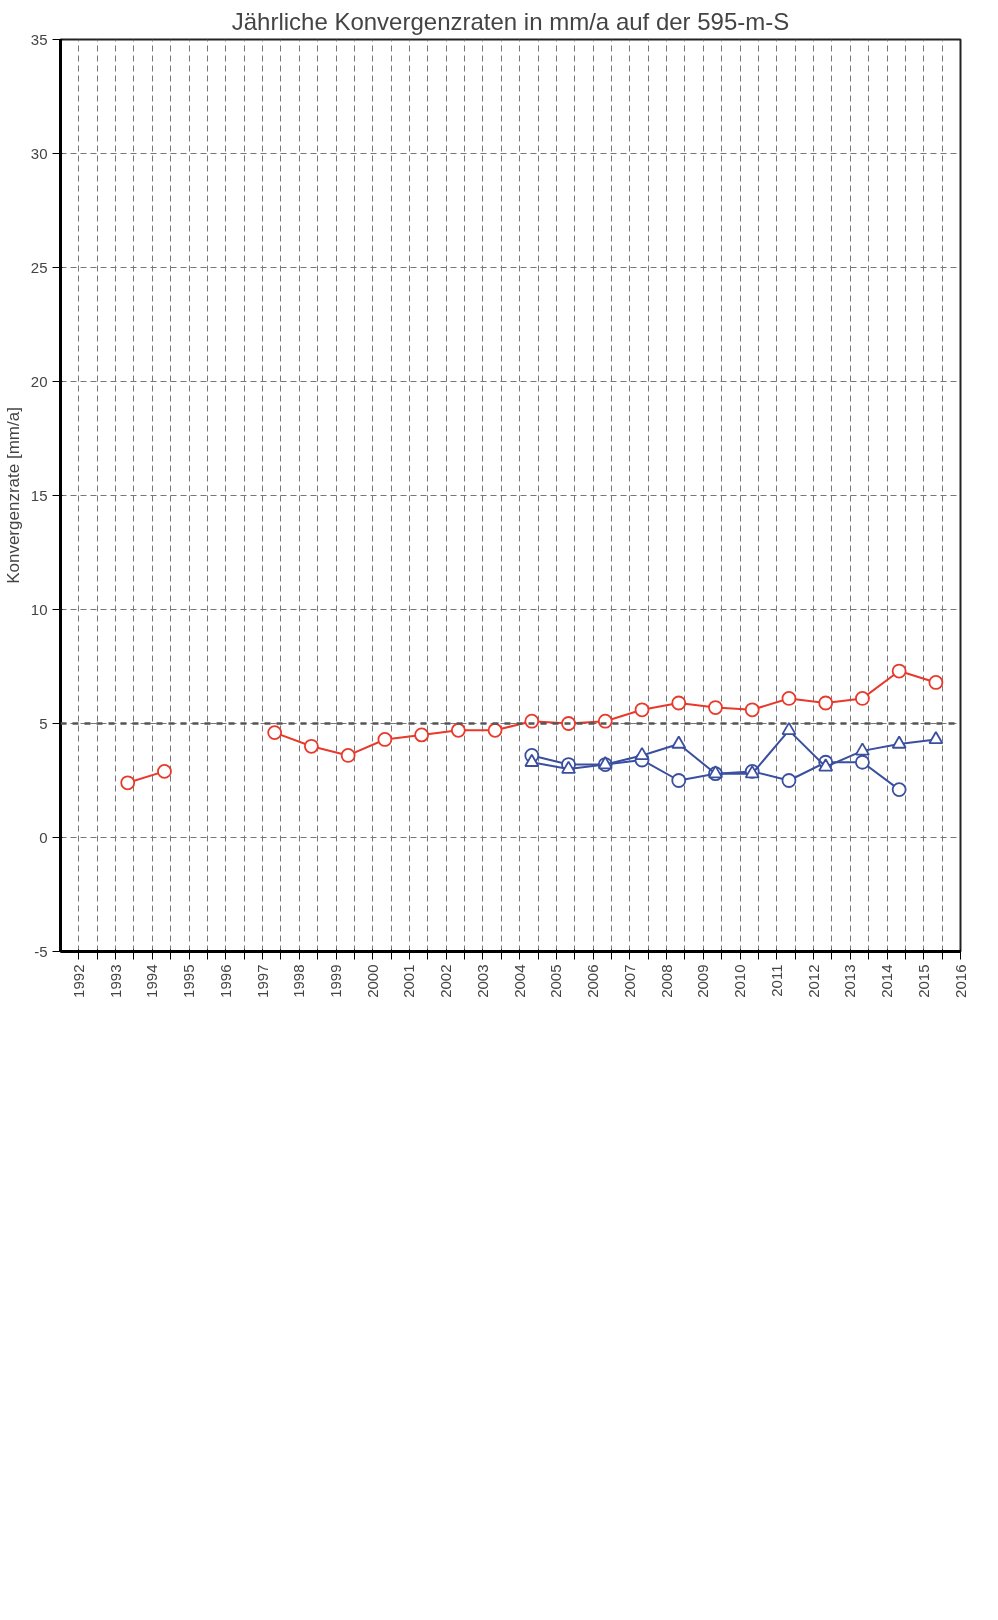 The height and width of the screenshot is (1620, 998). I want to click on y-tick-label: 5, so click(43, 723).